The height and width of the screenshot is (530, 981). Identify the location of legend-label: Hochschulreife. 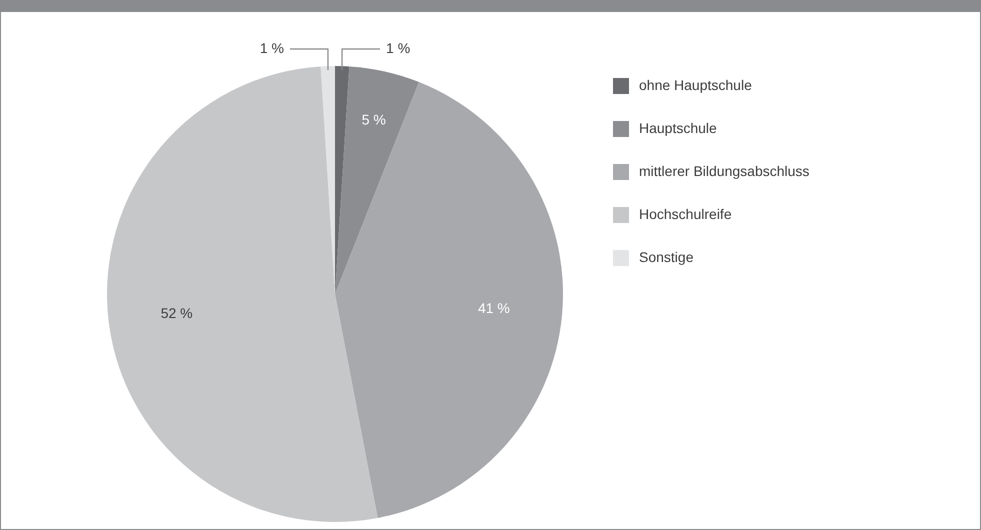
(685, 214).